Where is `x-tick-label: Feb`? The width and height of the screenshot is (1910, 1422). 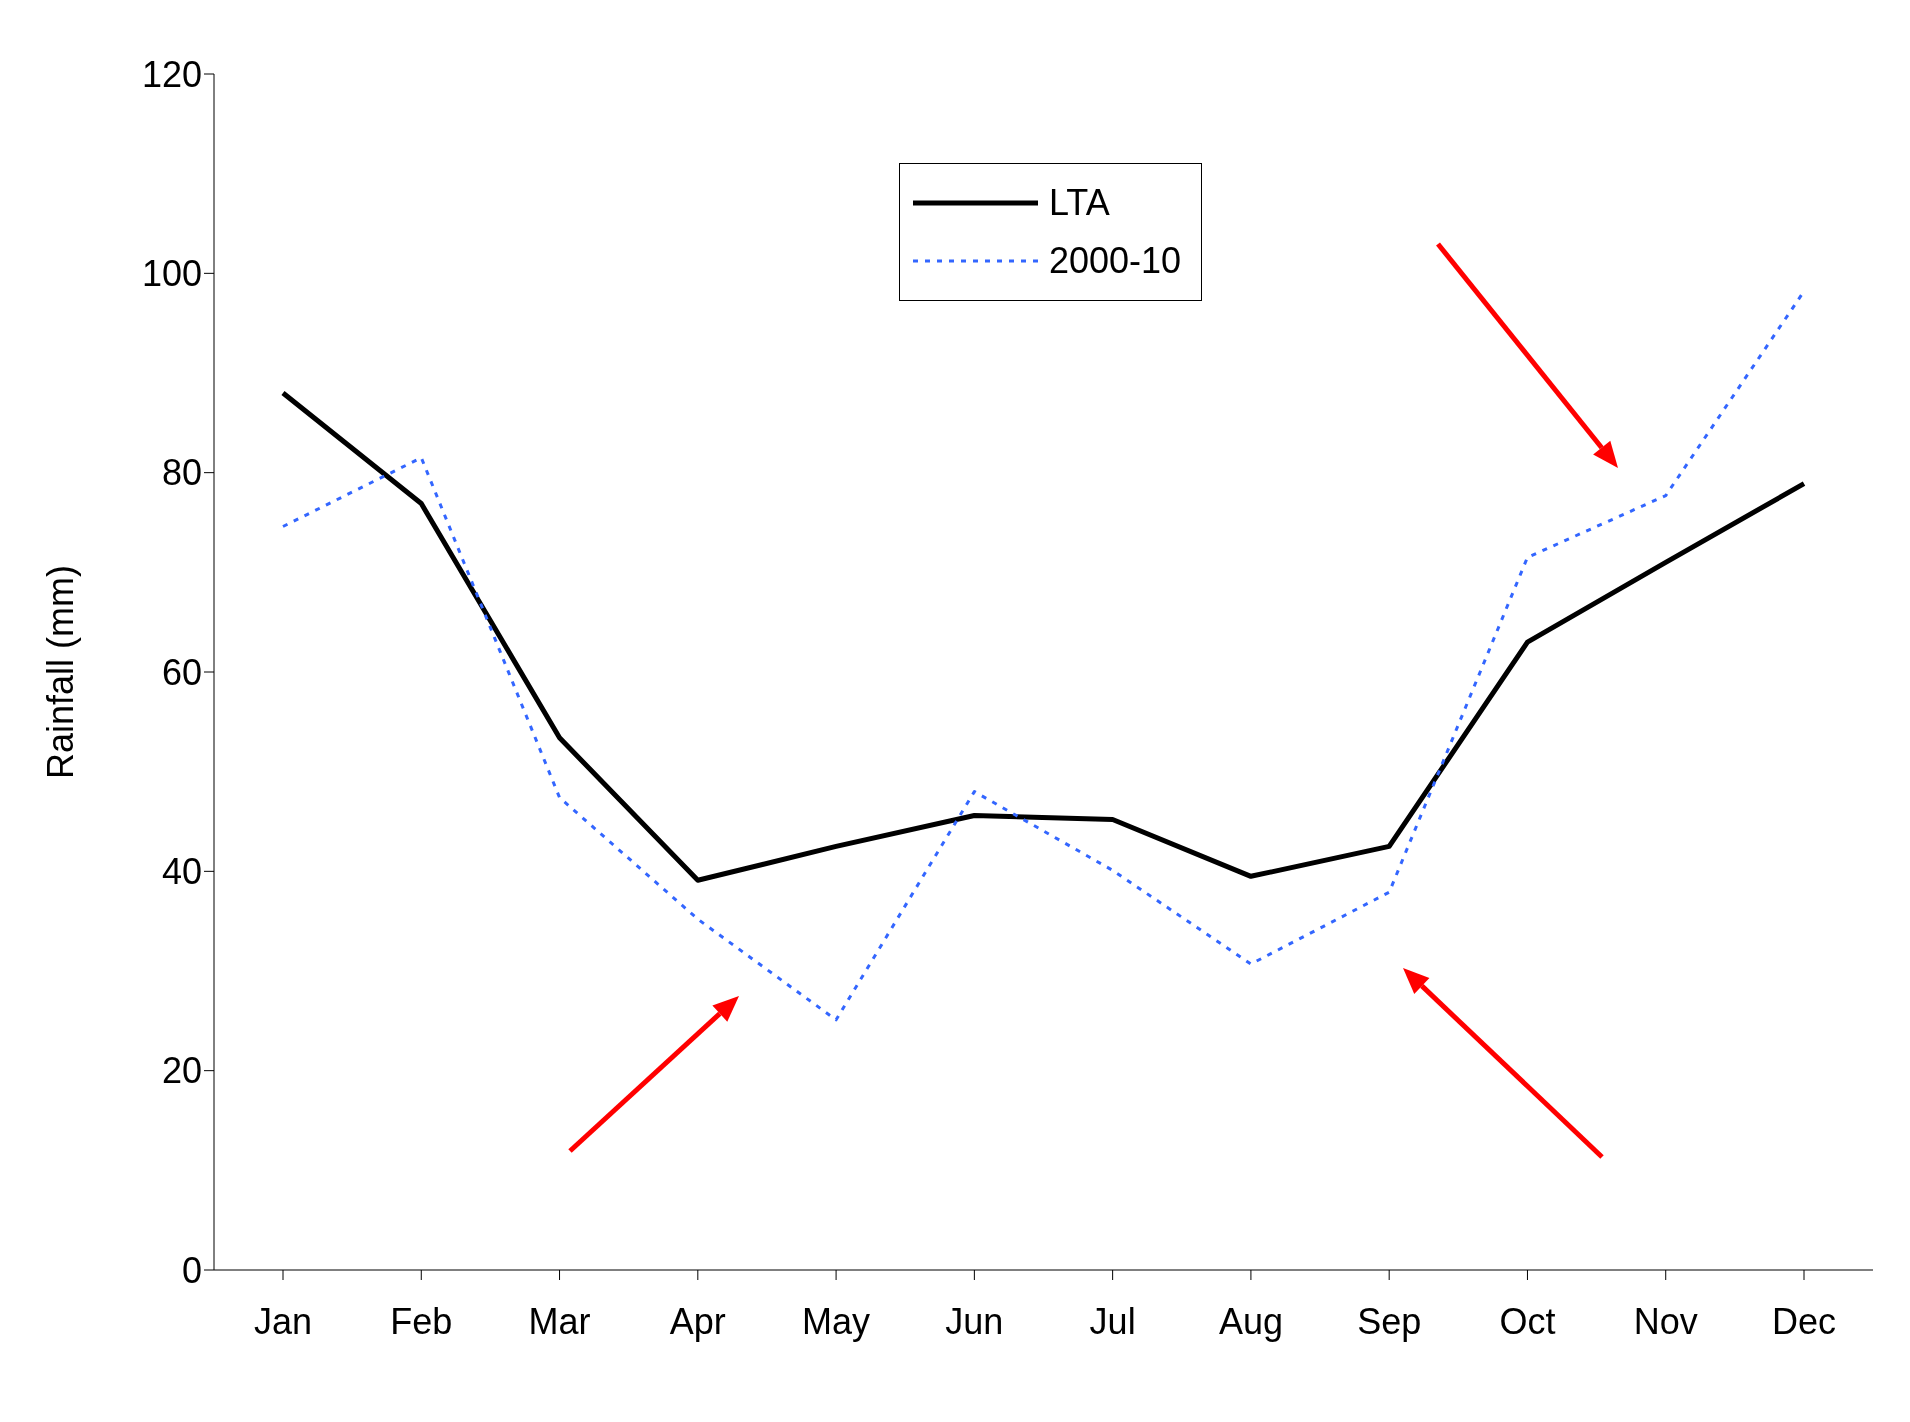 x-tick-label: Feb is located at coordinates (421, 1321).